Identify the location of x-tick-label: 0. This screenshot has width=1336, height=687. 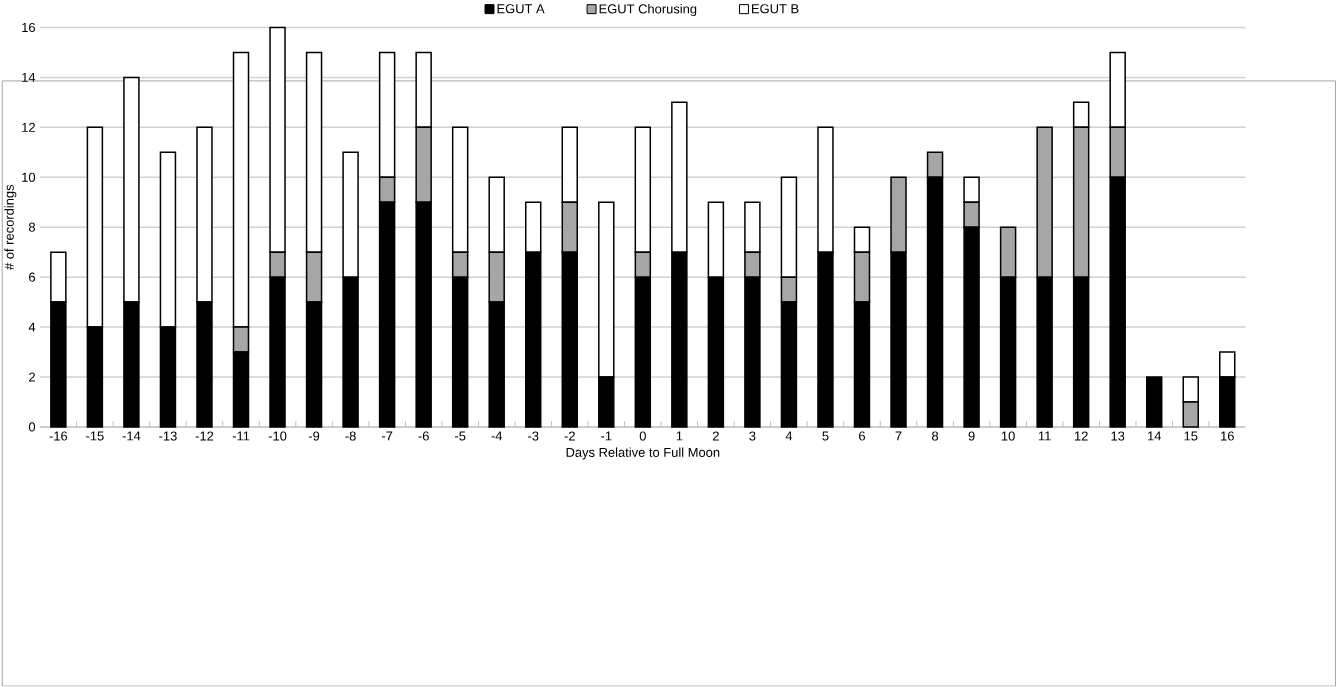
(642, 436).